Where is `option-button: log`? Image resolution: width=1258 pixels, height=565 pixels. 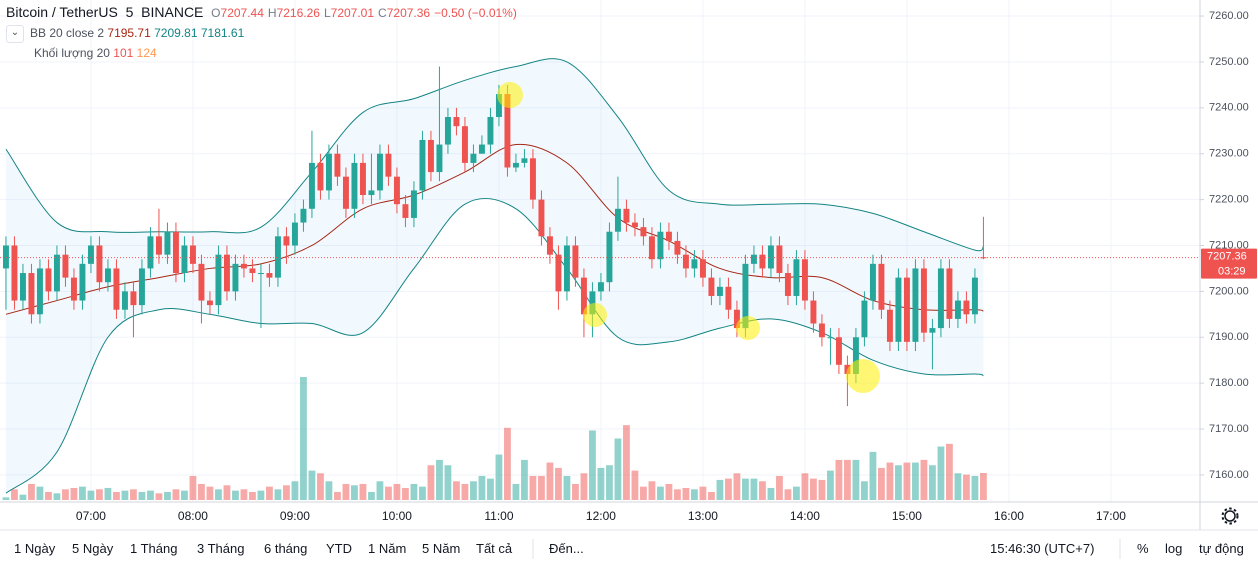
option-button: log is located at coordinates (1174, 548).